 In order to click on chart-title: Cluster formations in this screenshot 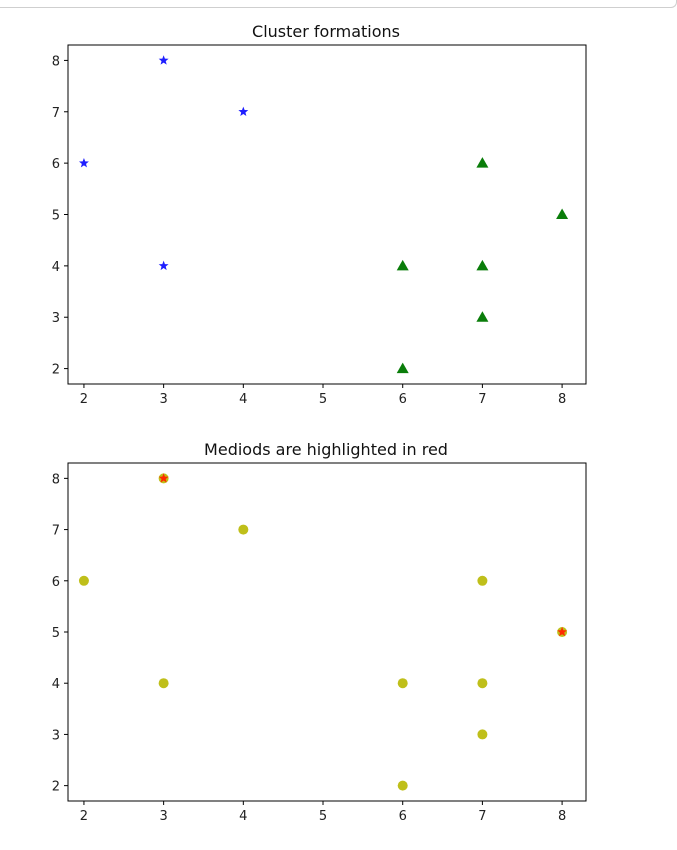, I will do `click(326, 31)`.